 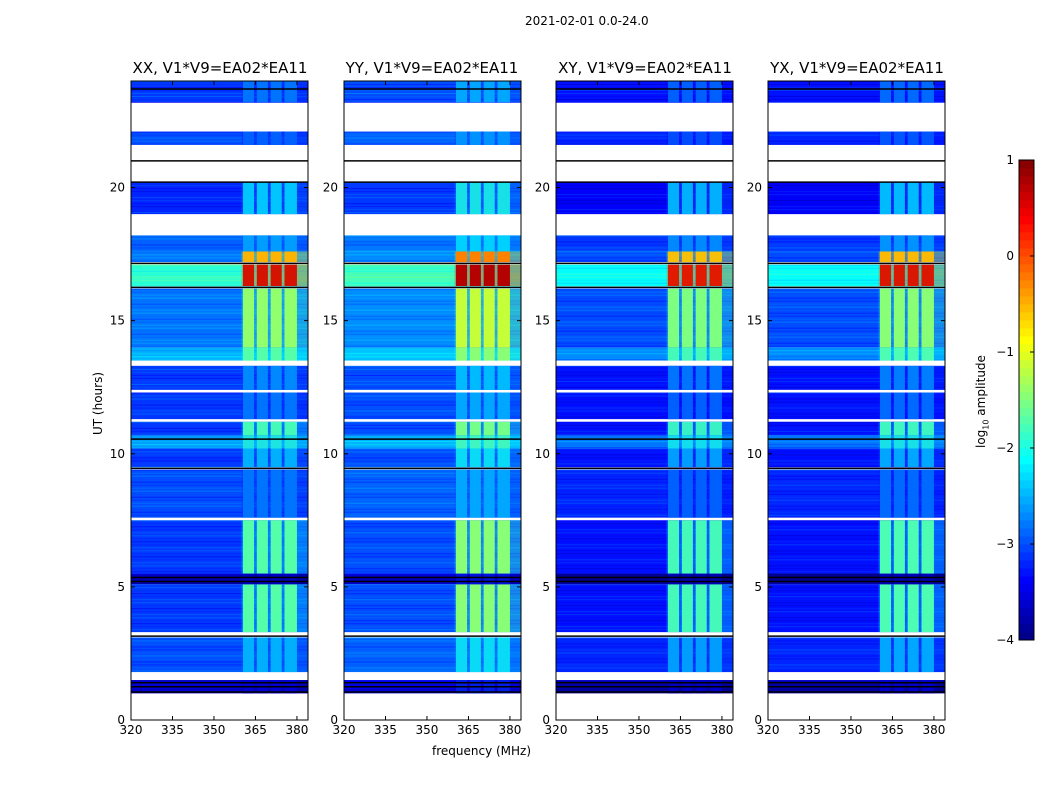 What do you see at coordinates (754, 454) in the screenshot?
I see `y-tick-label: 10` at bounding box center [754, 454].